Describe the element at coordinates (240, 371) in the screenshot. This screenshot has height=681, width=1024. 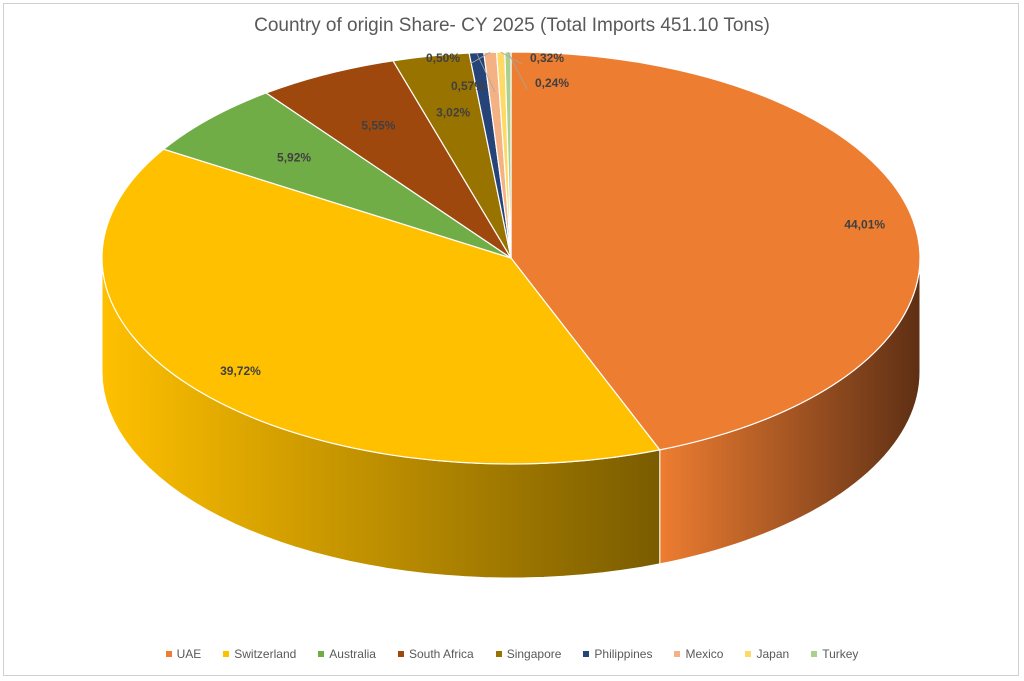
I see `data-label-switzerland: 39,72%` at that location.